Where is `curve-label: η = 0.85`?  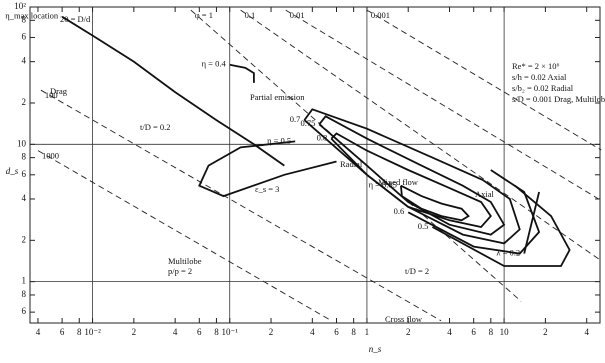
curve-label: η = 0.85 is located at coordinates (383, 185).